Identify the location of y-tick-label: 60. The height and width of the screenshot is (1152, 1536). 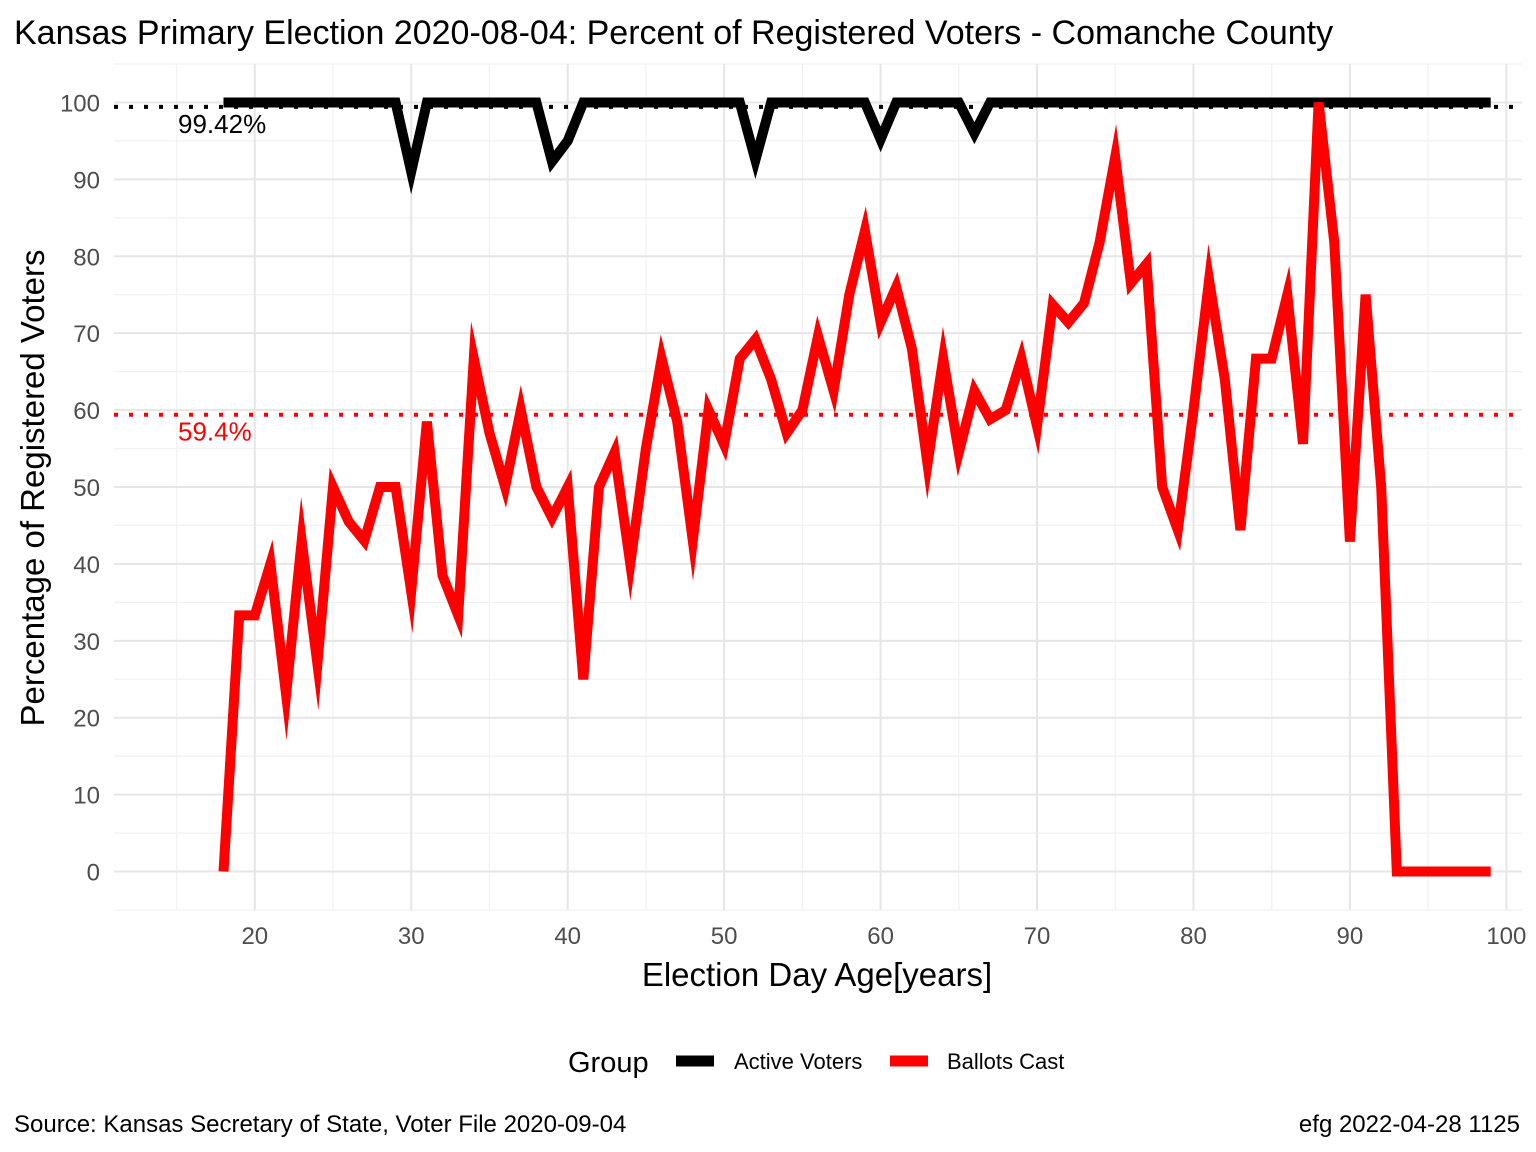
(86, 411).